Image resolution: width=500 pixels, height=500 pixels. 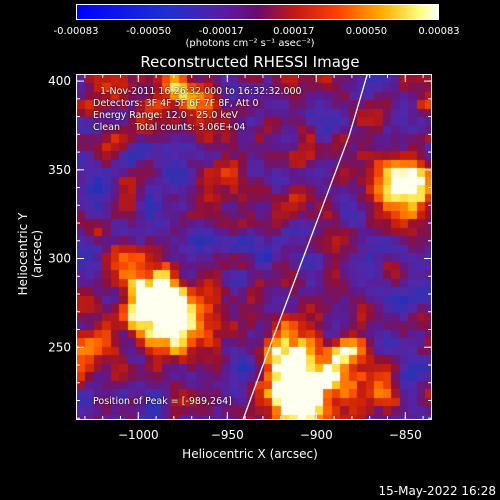 What do you see at coordinates (405, 435) in the screenshot?
I see `x-tick-label: −850` at bounding box center [405, 435].